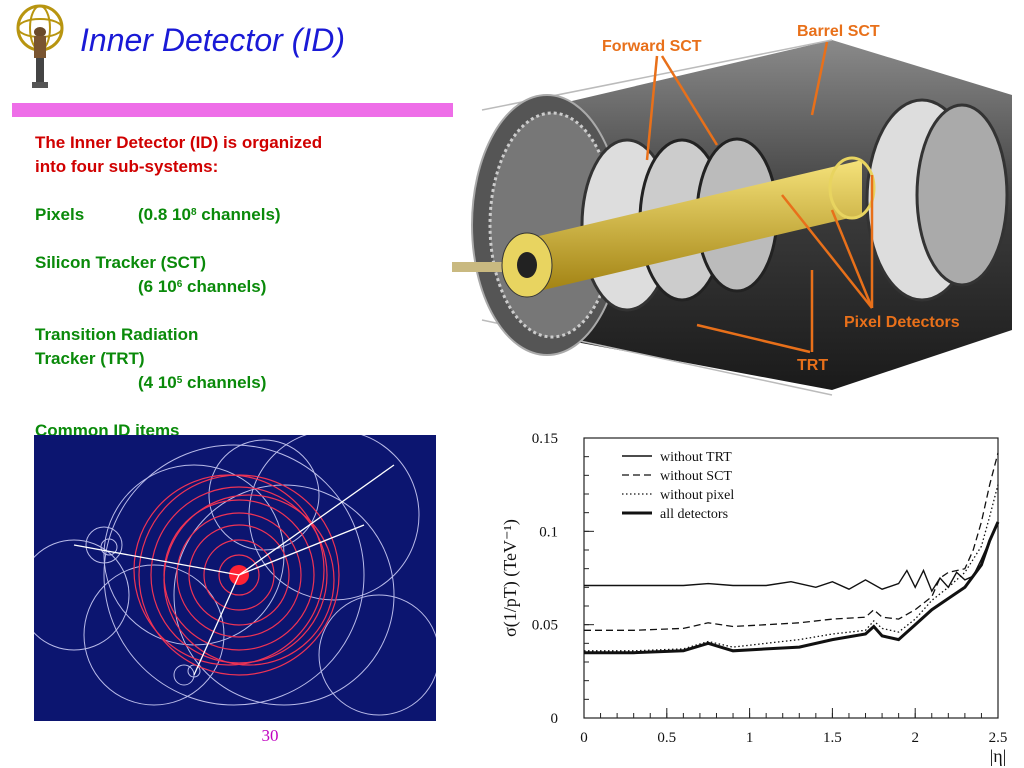 Image resolution: width=1024 pixels, height=768 pixels. I want to click on label-barrel-sct: Barrel SCT, so click(838, 31).